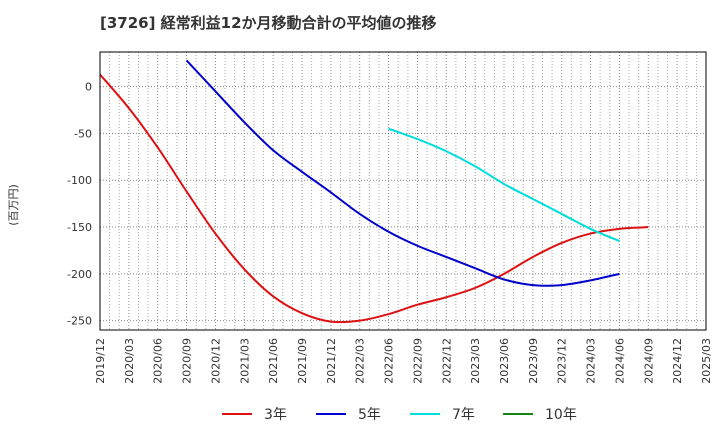  What do you see at coordinates (562, 361) in the screenshot?
I see `x-tick-label: 2023/12` at bounding box center [562, 361].